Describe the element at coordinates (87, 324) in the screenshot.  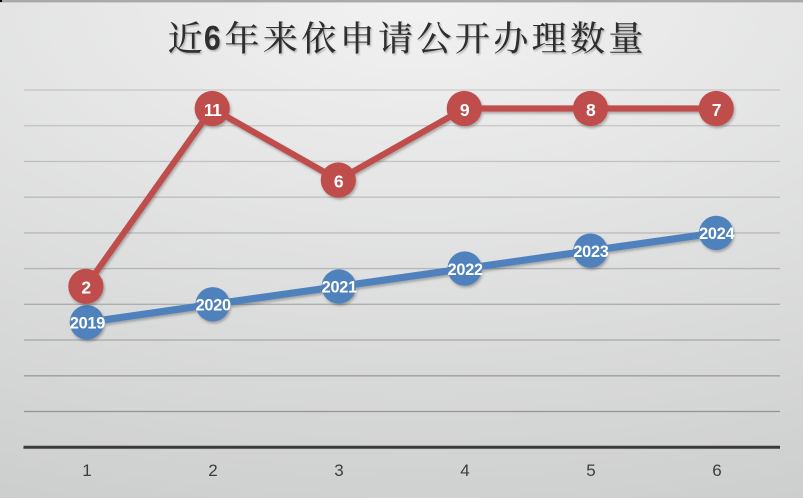
I see `svg-text: 2019` at that location.